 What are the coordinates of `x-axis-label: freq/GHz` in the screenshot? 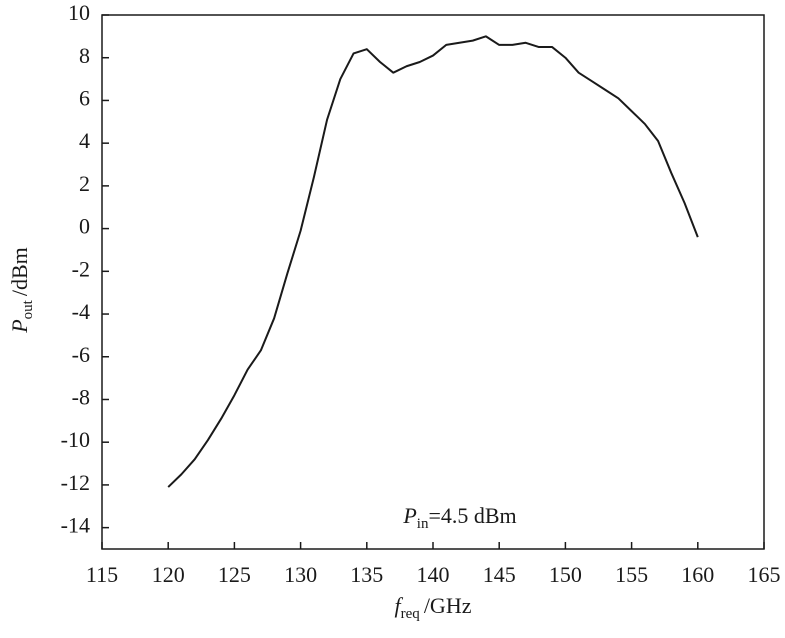 It's located at (433, 607).